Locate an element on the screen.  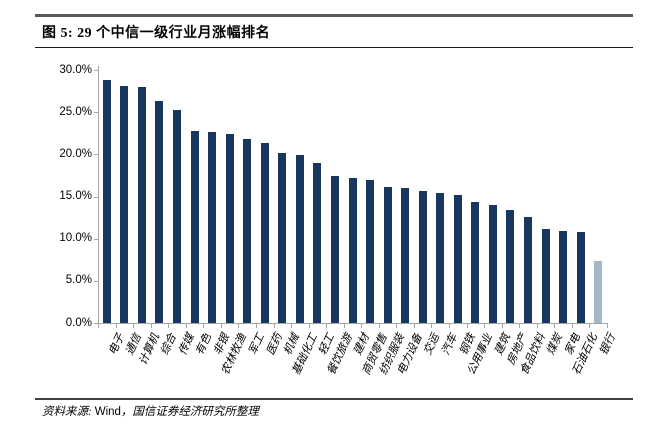
y-axis-tick-label: 10.0% is located at coordinates (75, 238).